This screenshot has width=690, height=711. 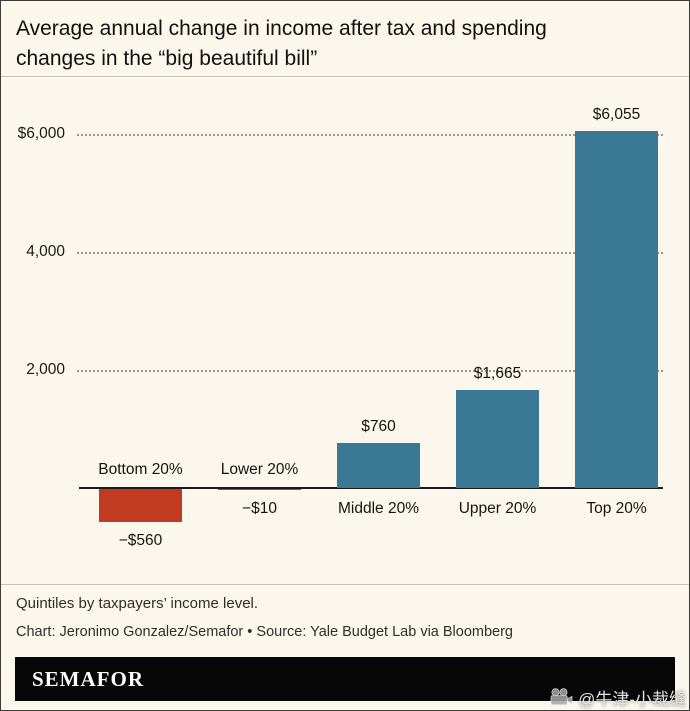 What do you see at coordinates (561, 697) in the screenshot?
I see `film-camera-icon` at bounding box center [561, 697].